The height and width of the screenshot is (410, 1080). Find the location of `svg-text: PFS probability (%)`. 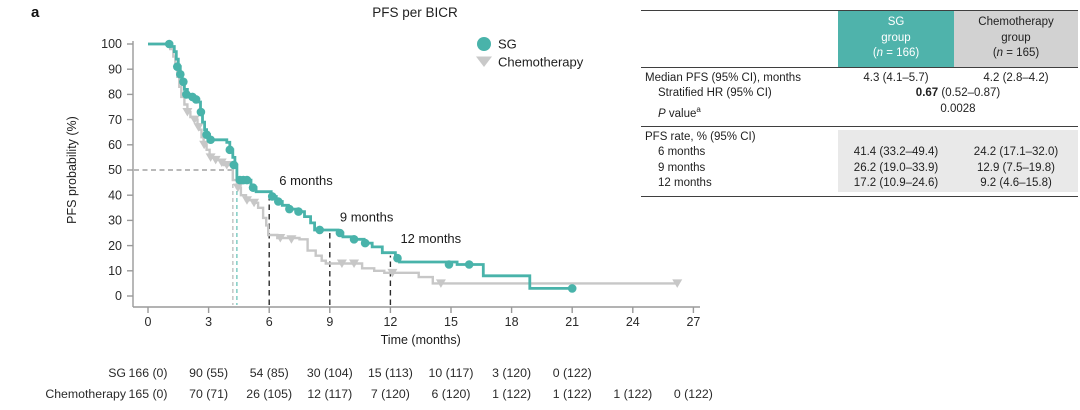

svg-text: PFS probability (%) is located at coordinates (72, 170).